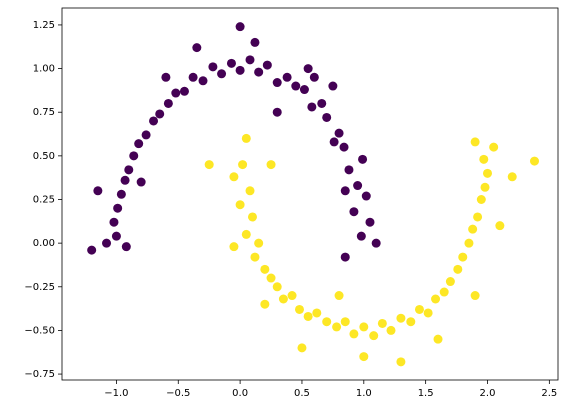 The image size is (571, 417). I want to click on x-tick-label: 1.5, so click(426, 393).